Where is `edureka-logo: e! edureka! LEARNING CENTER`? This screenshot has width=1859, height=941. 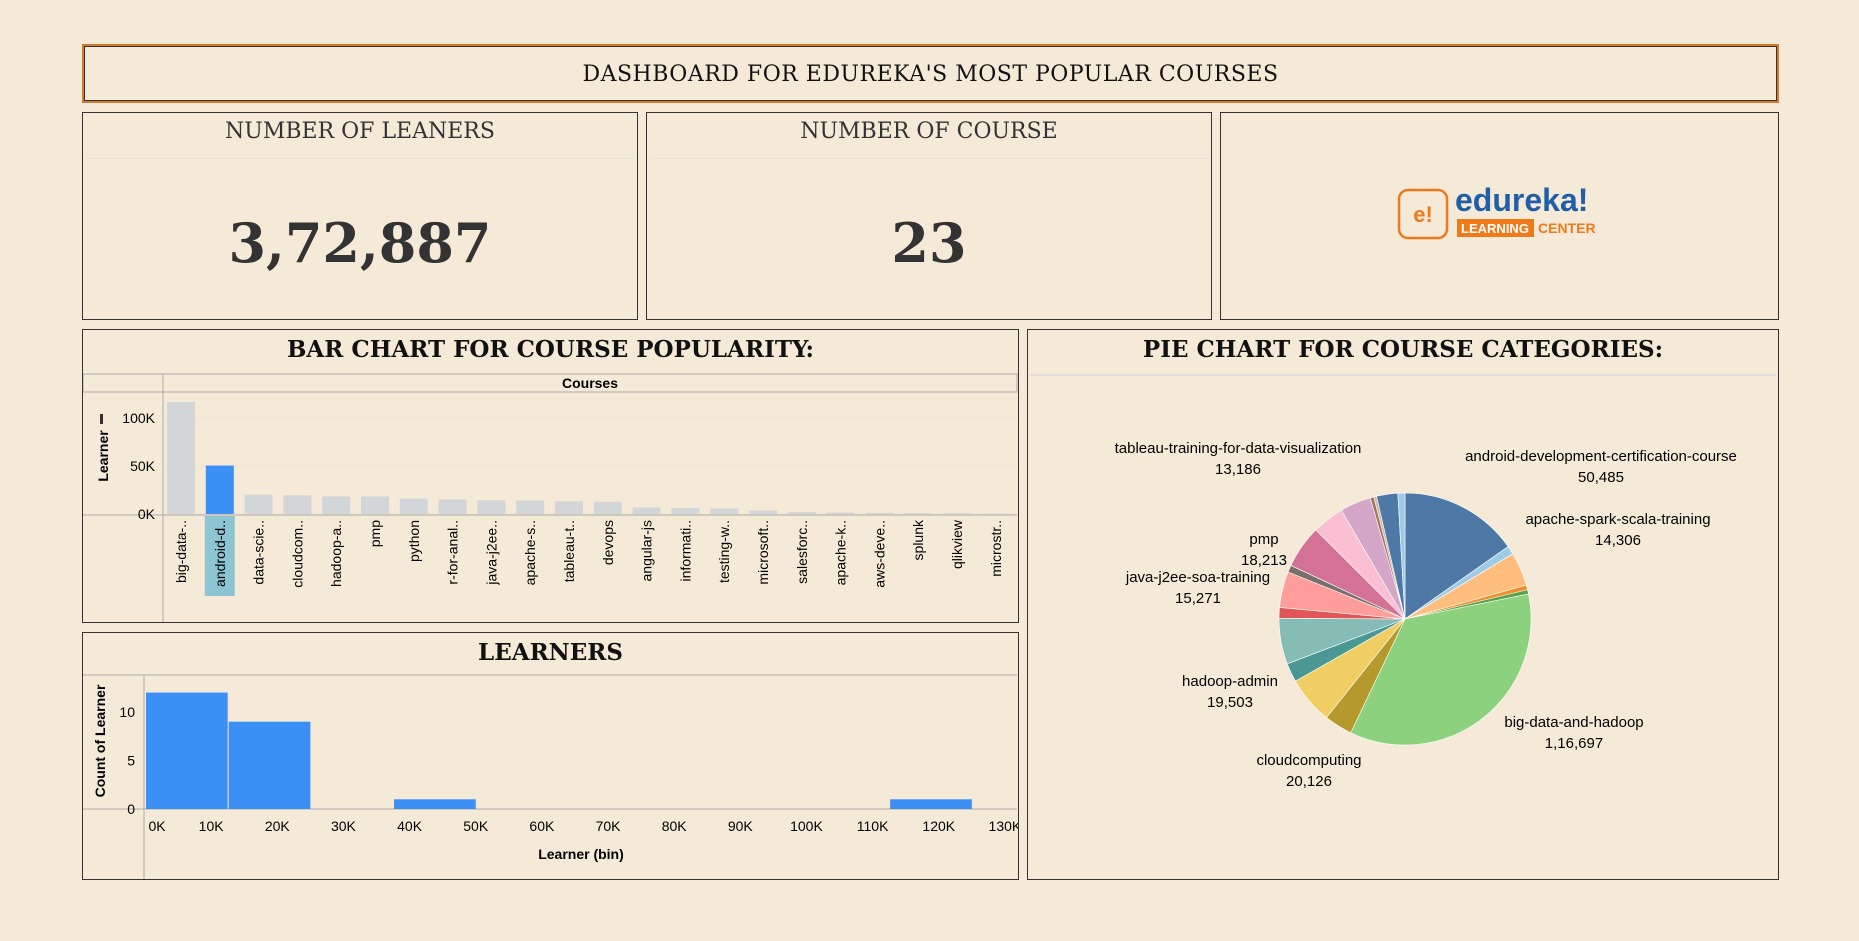 edureka-logo: e! edureka! LEARNING CENTER is located at coordinates (1496, 211).